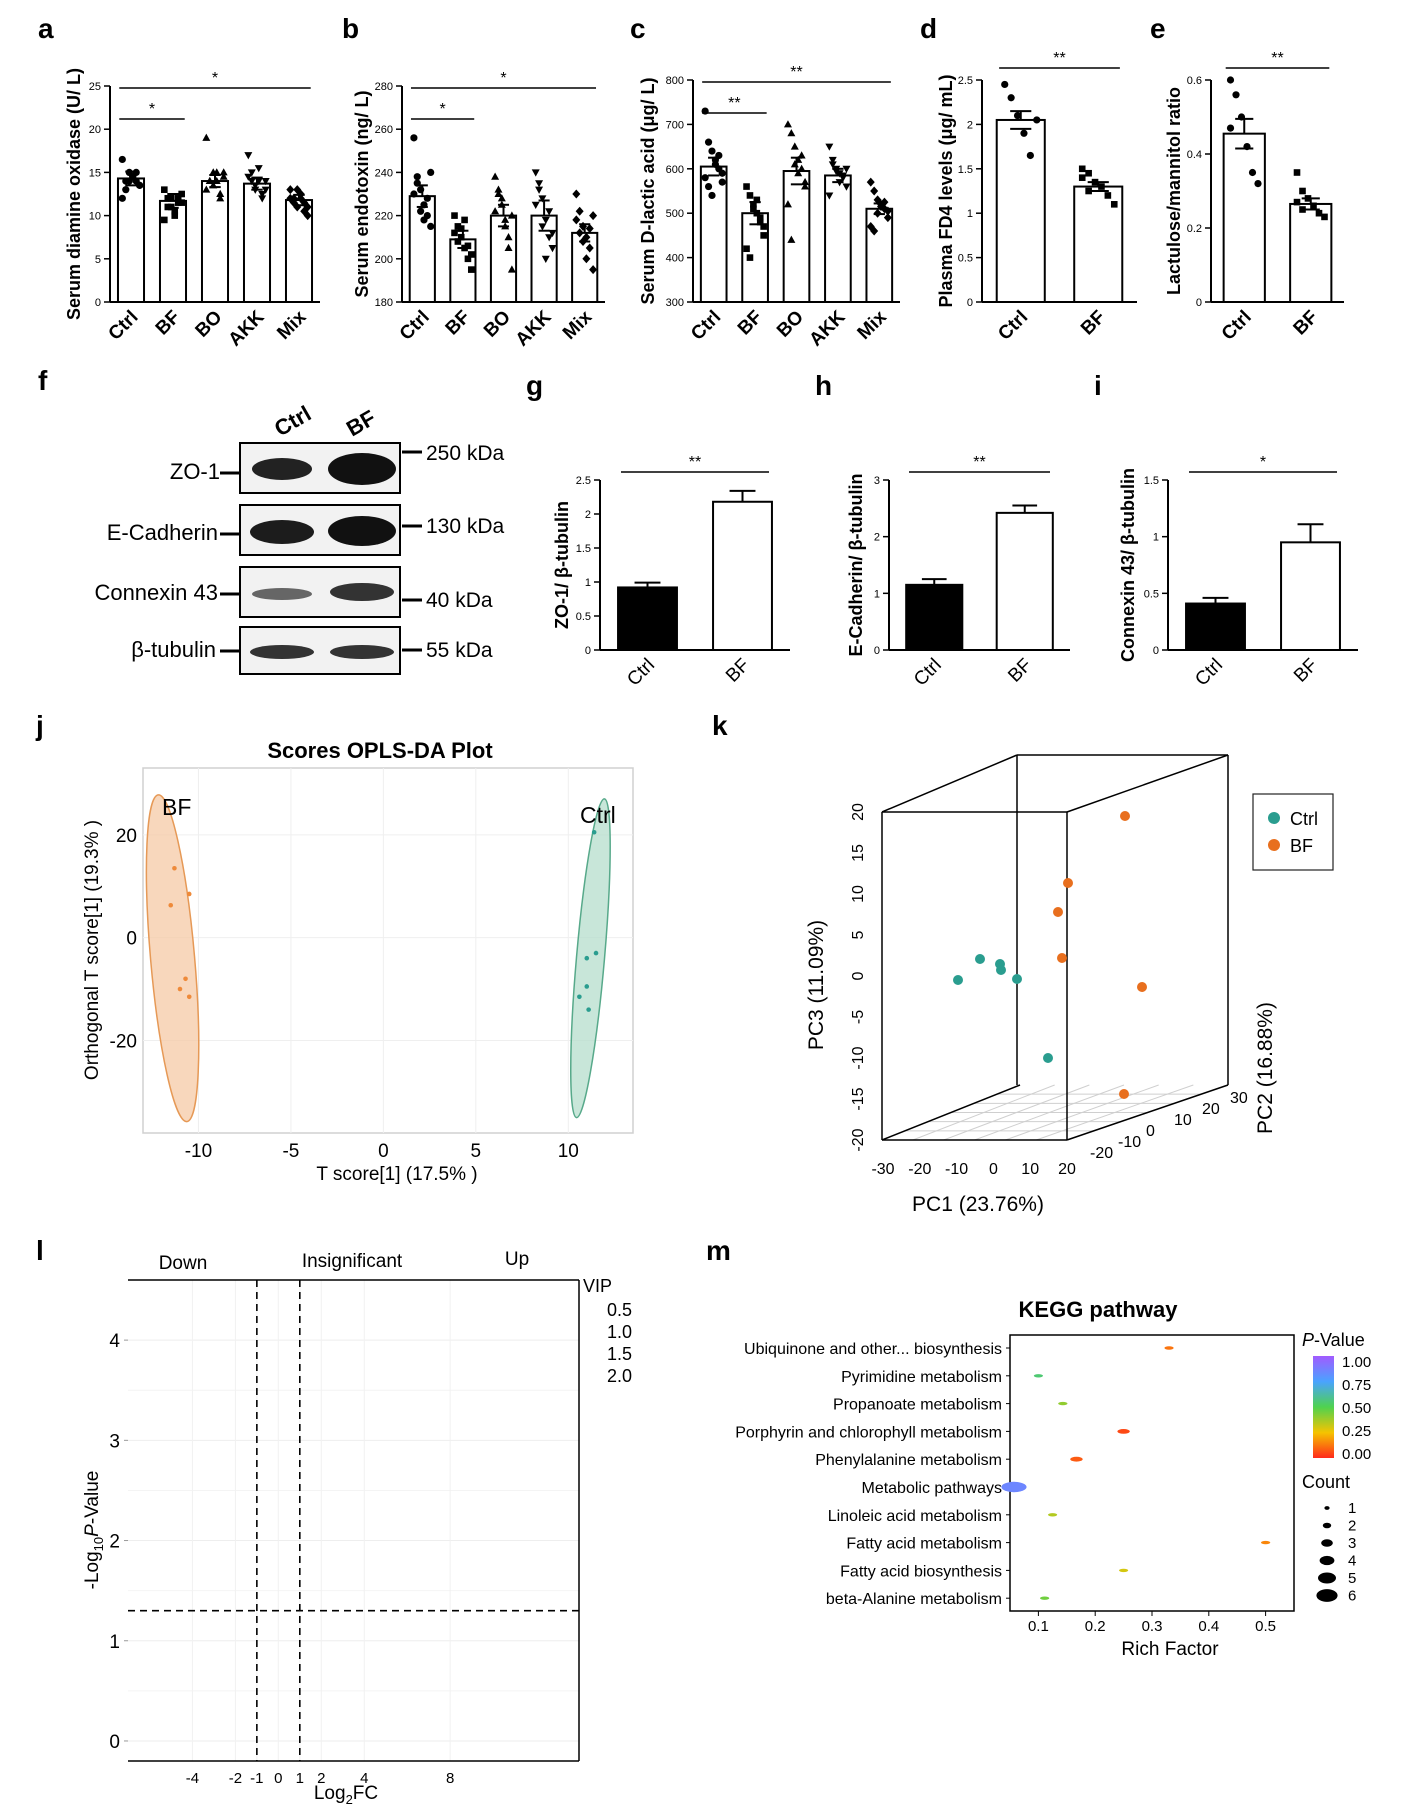  What do you see at coordinates (1174, 191) in the screenshot?
I see `y-axis-label-e: Lactulose/mannitol ratio` at bounding box center [1174, 191].